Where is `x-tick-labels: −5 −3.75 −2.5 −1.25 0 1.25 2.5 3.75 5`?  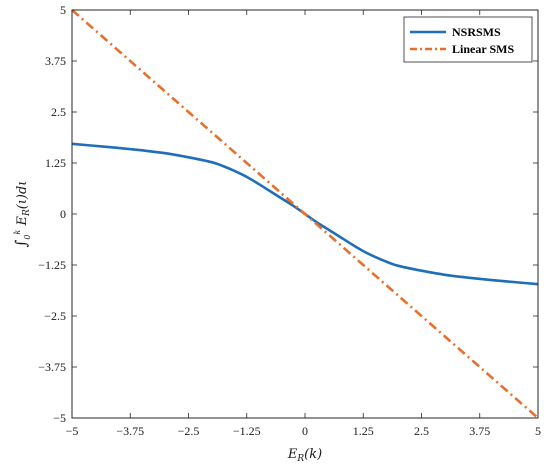
x-tick-labels: −5 −3.75 −2.5 −1.25 0 1.25 2.5 3.75 5 is located at coordinates (303, 431).